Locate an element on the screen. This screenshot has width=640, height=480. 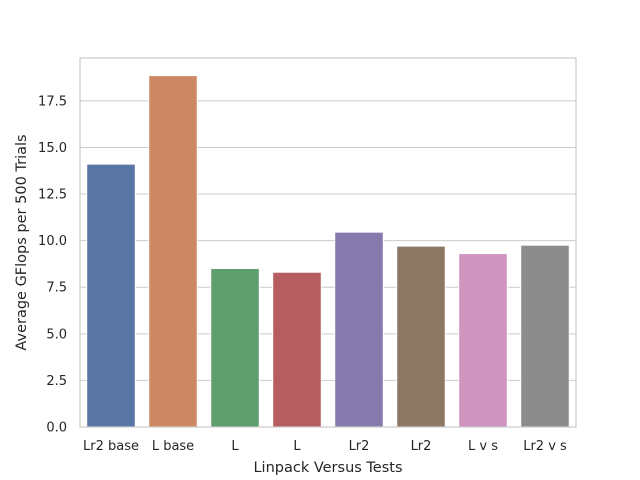
x-tick-label: Lr2 base is located at coordinates (111, 446).